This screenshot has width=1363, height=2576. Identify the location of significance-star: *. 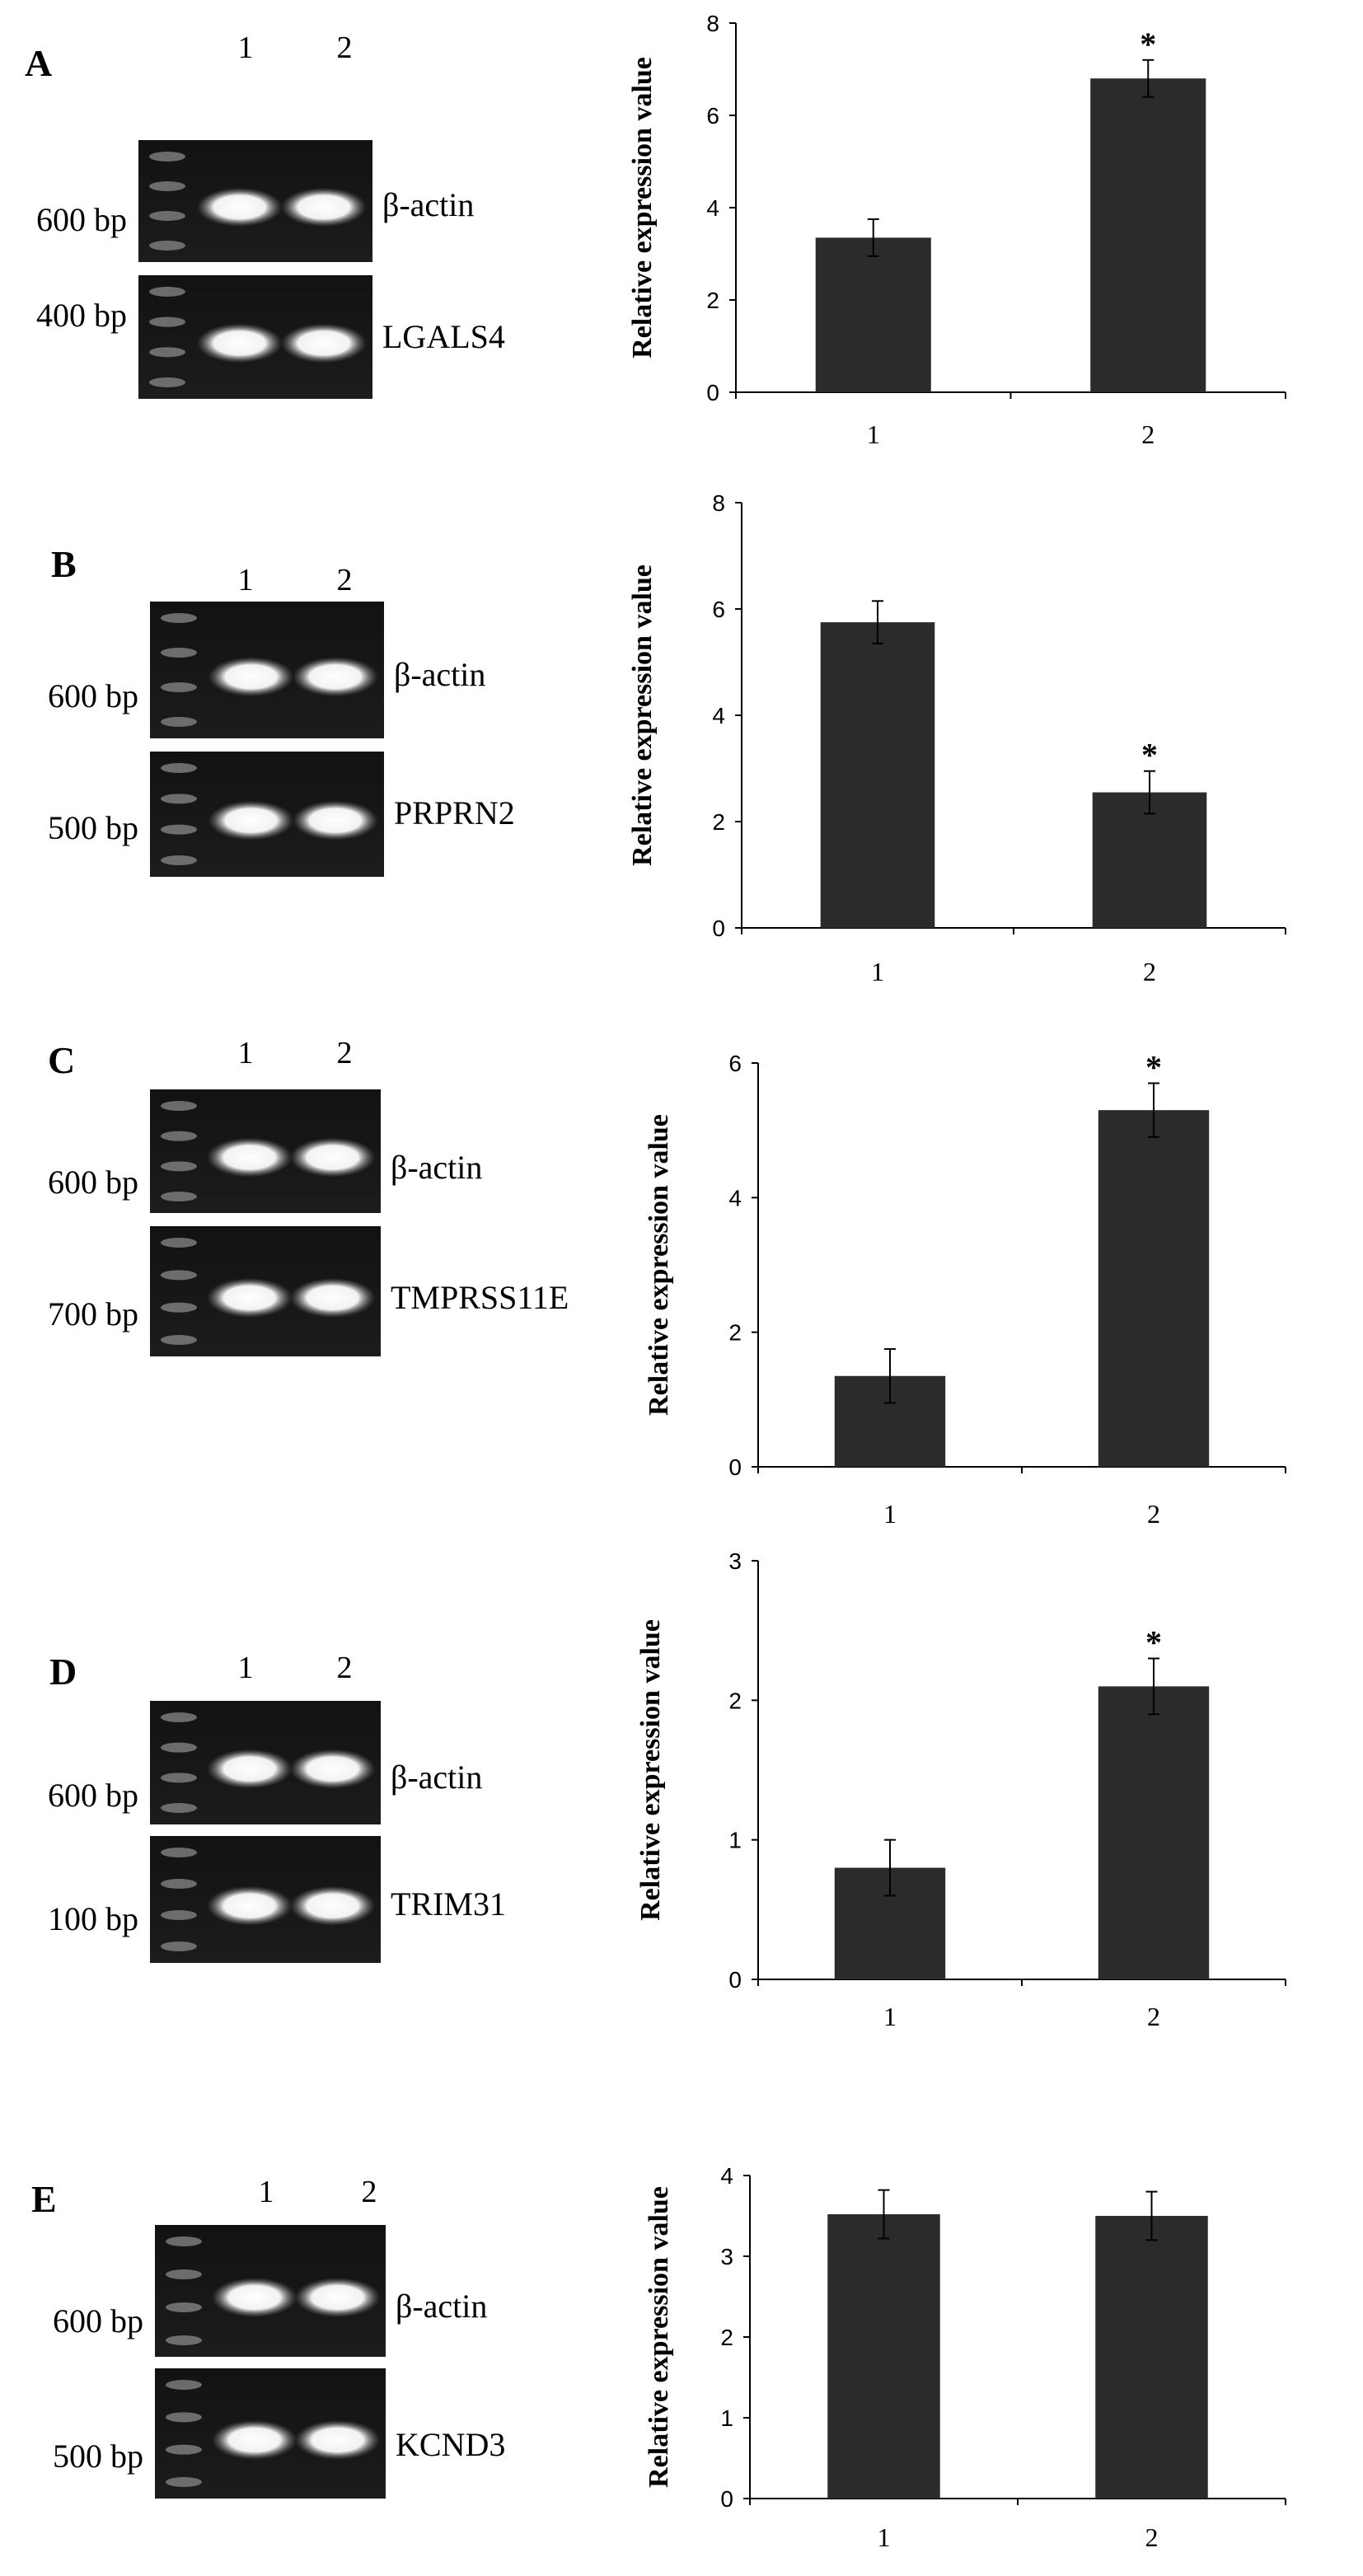
(1153, 1067).